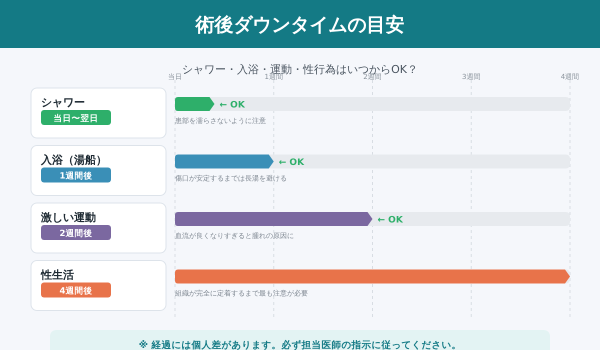  What do you see at coordinates (224, 161) in the screenshot?
I see `bar` at bounding box center [224, 161].